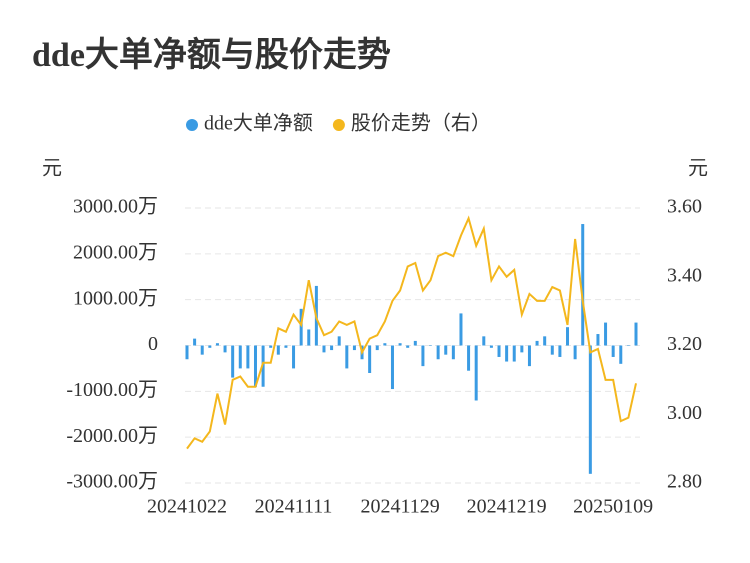  I want to click on y2-tick-label: 2.80, so click(684, 482).